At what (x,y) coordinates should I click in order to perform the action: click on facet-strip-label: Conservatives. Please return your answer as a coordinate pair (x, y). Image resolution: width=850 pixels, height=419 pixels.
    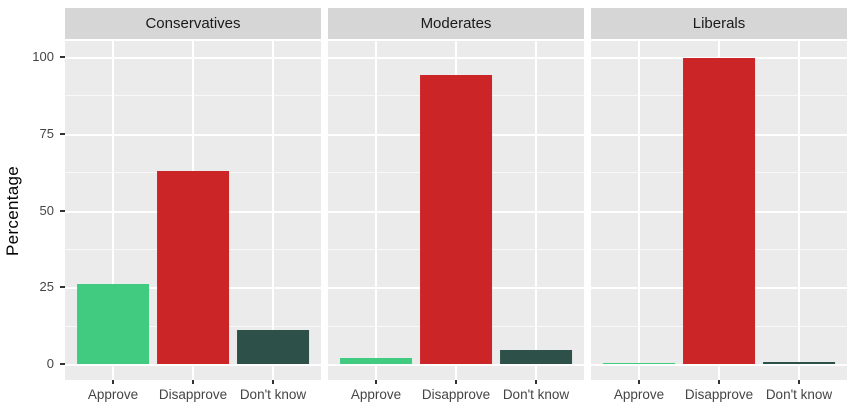
    Looking at the image, I should click on (193, 23).